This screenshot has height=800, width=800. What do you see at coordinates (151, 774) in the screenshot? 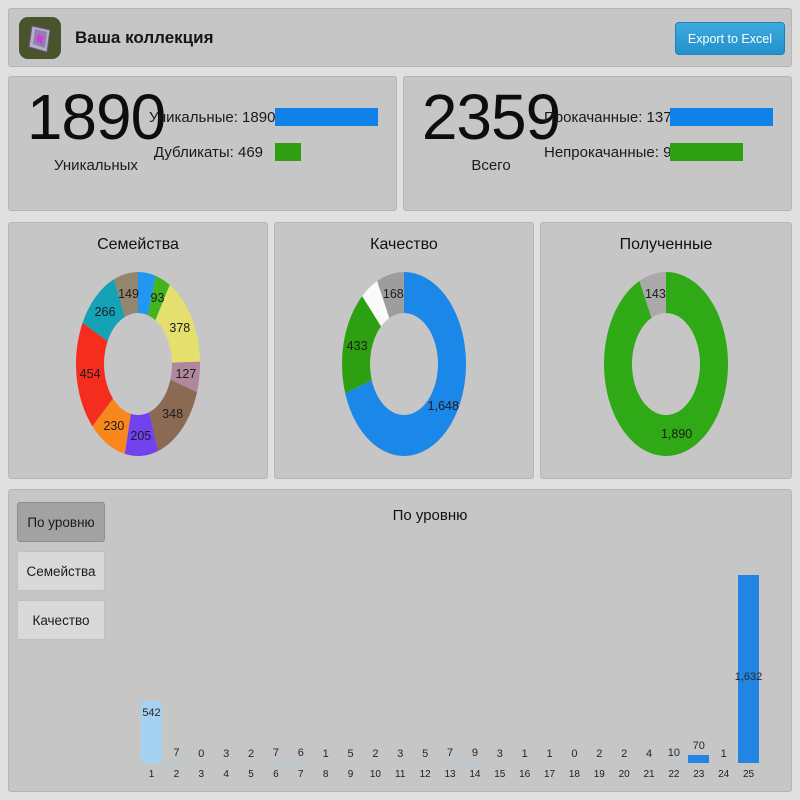
I see `bar-x-label: 1` at bounding box center [151, 774].